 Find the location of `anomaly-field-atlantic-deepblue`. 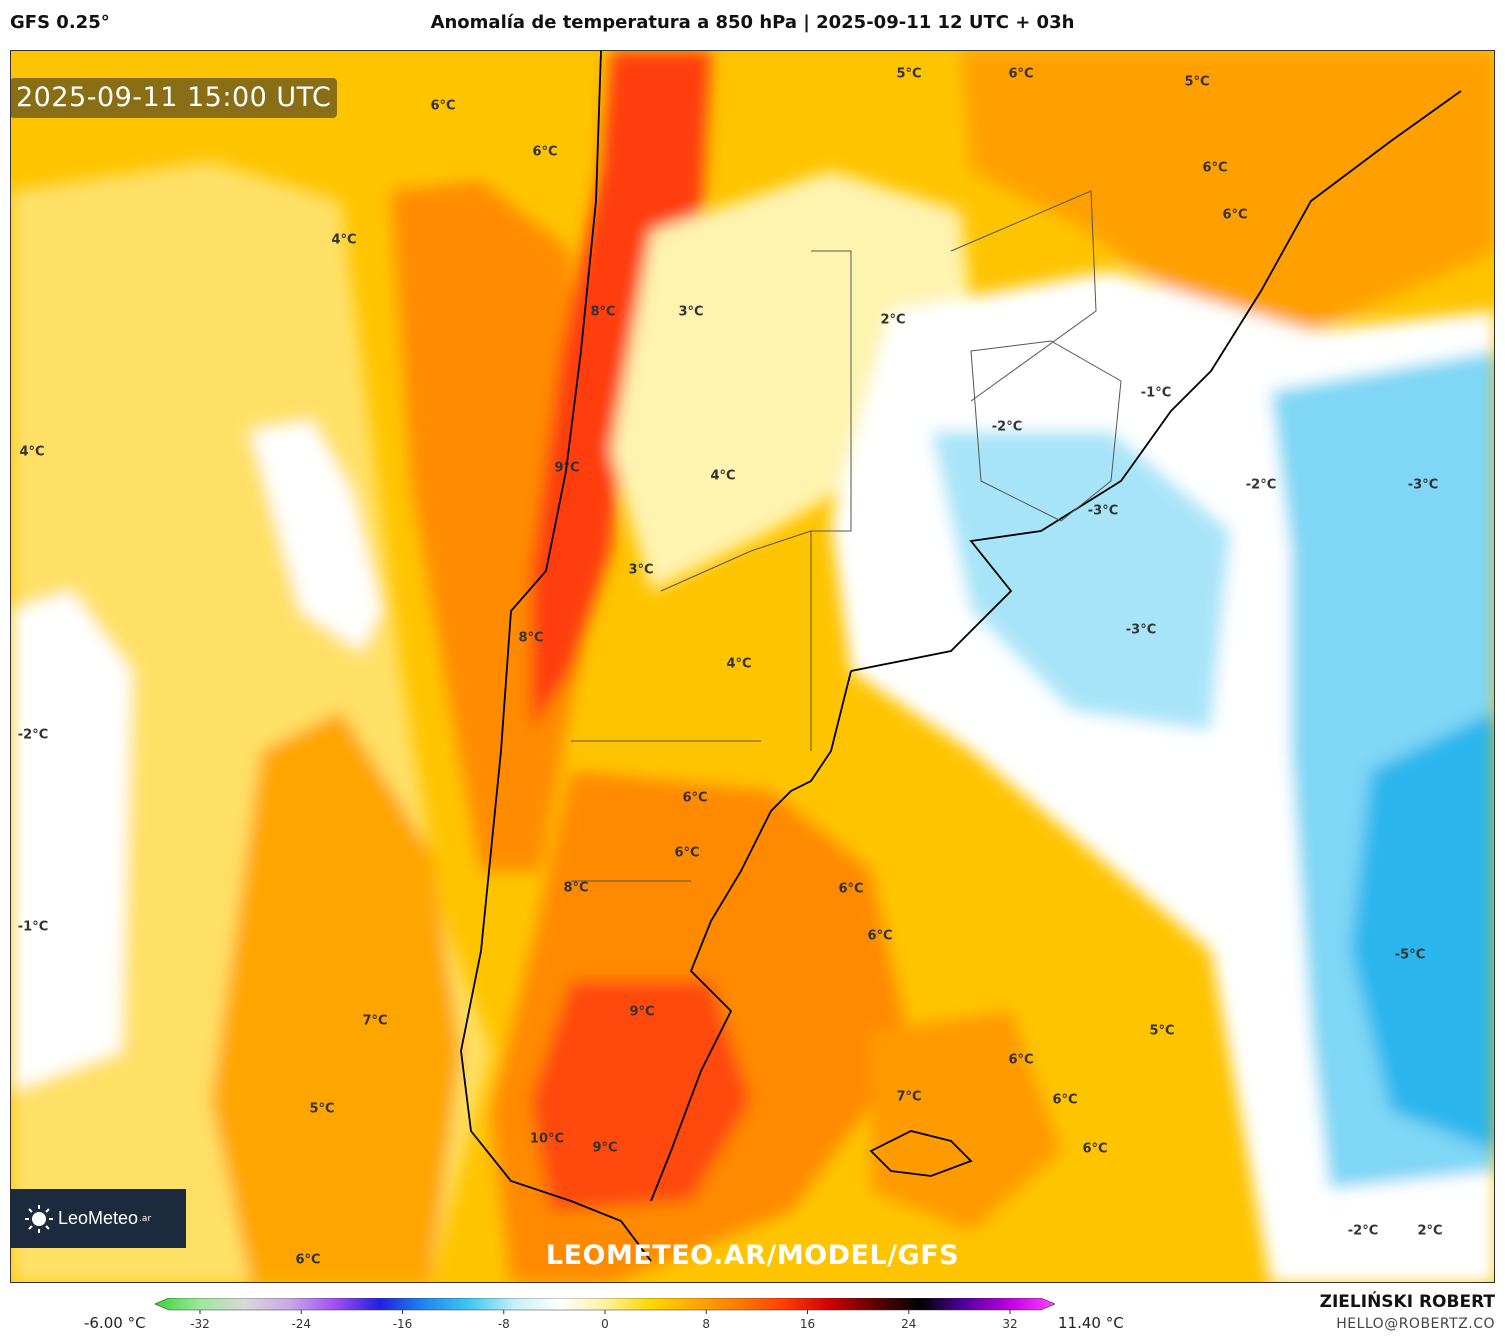

anomaly-field-atlantic-deepblue is located at coordinates (1422, 931).